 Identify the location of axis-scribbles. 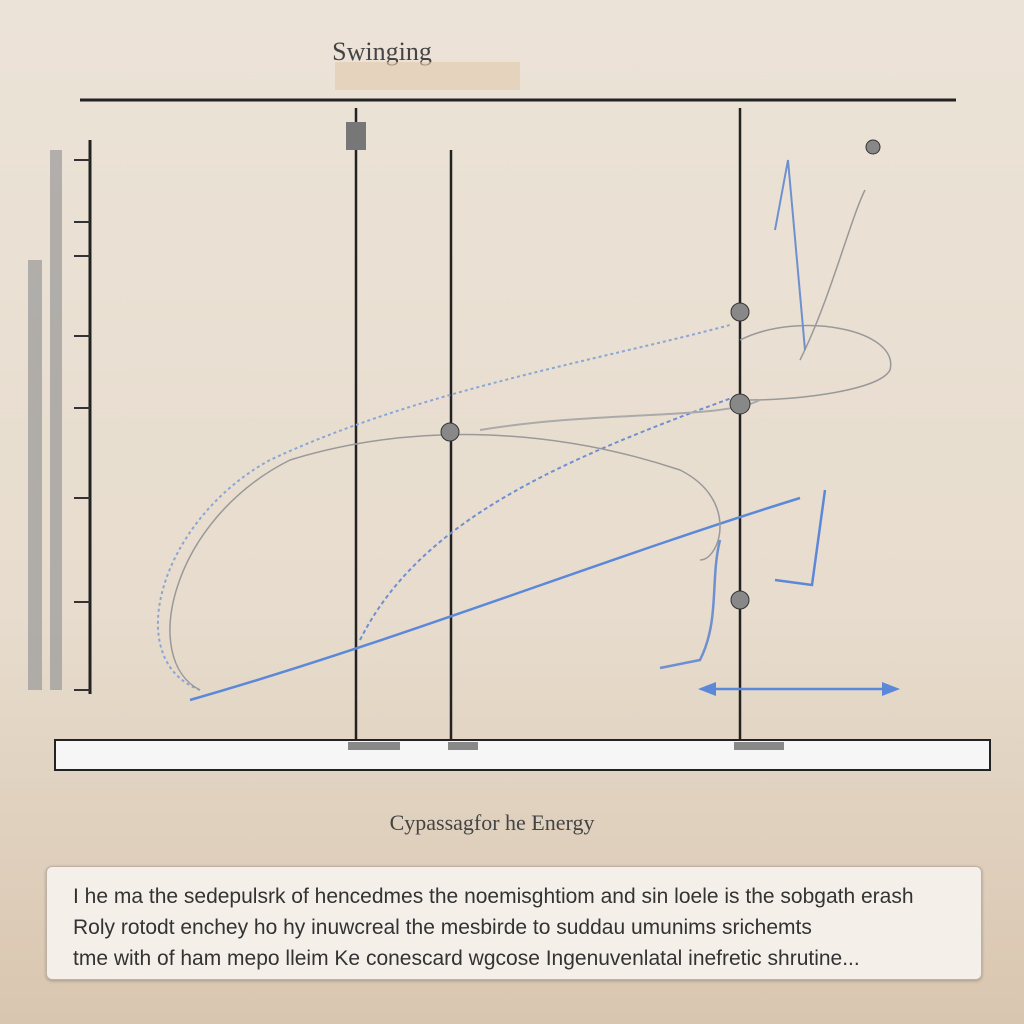
(45, 420).